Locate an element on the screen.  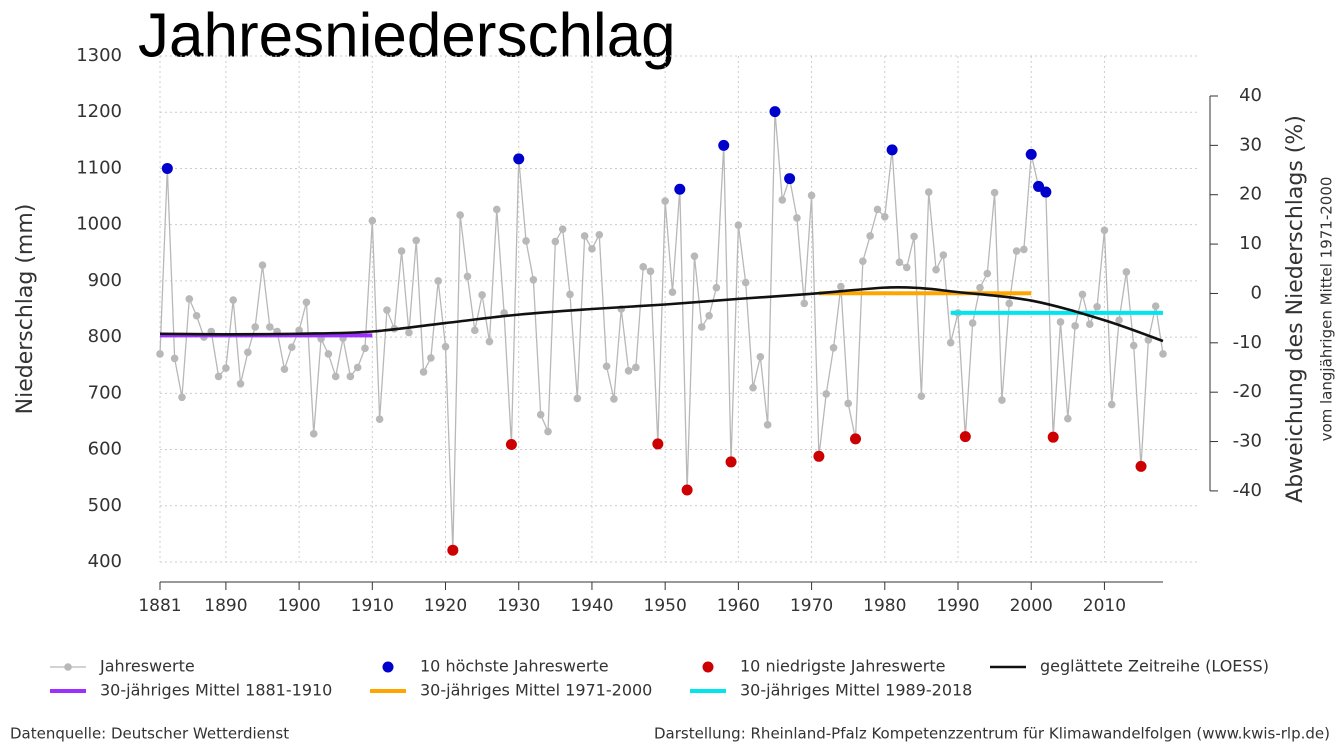
legend-label: geglättete Zeitreihe (LOESS) is located at coordinates (1154, 666).